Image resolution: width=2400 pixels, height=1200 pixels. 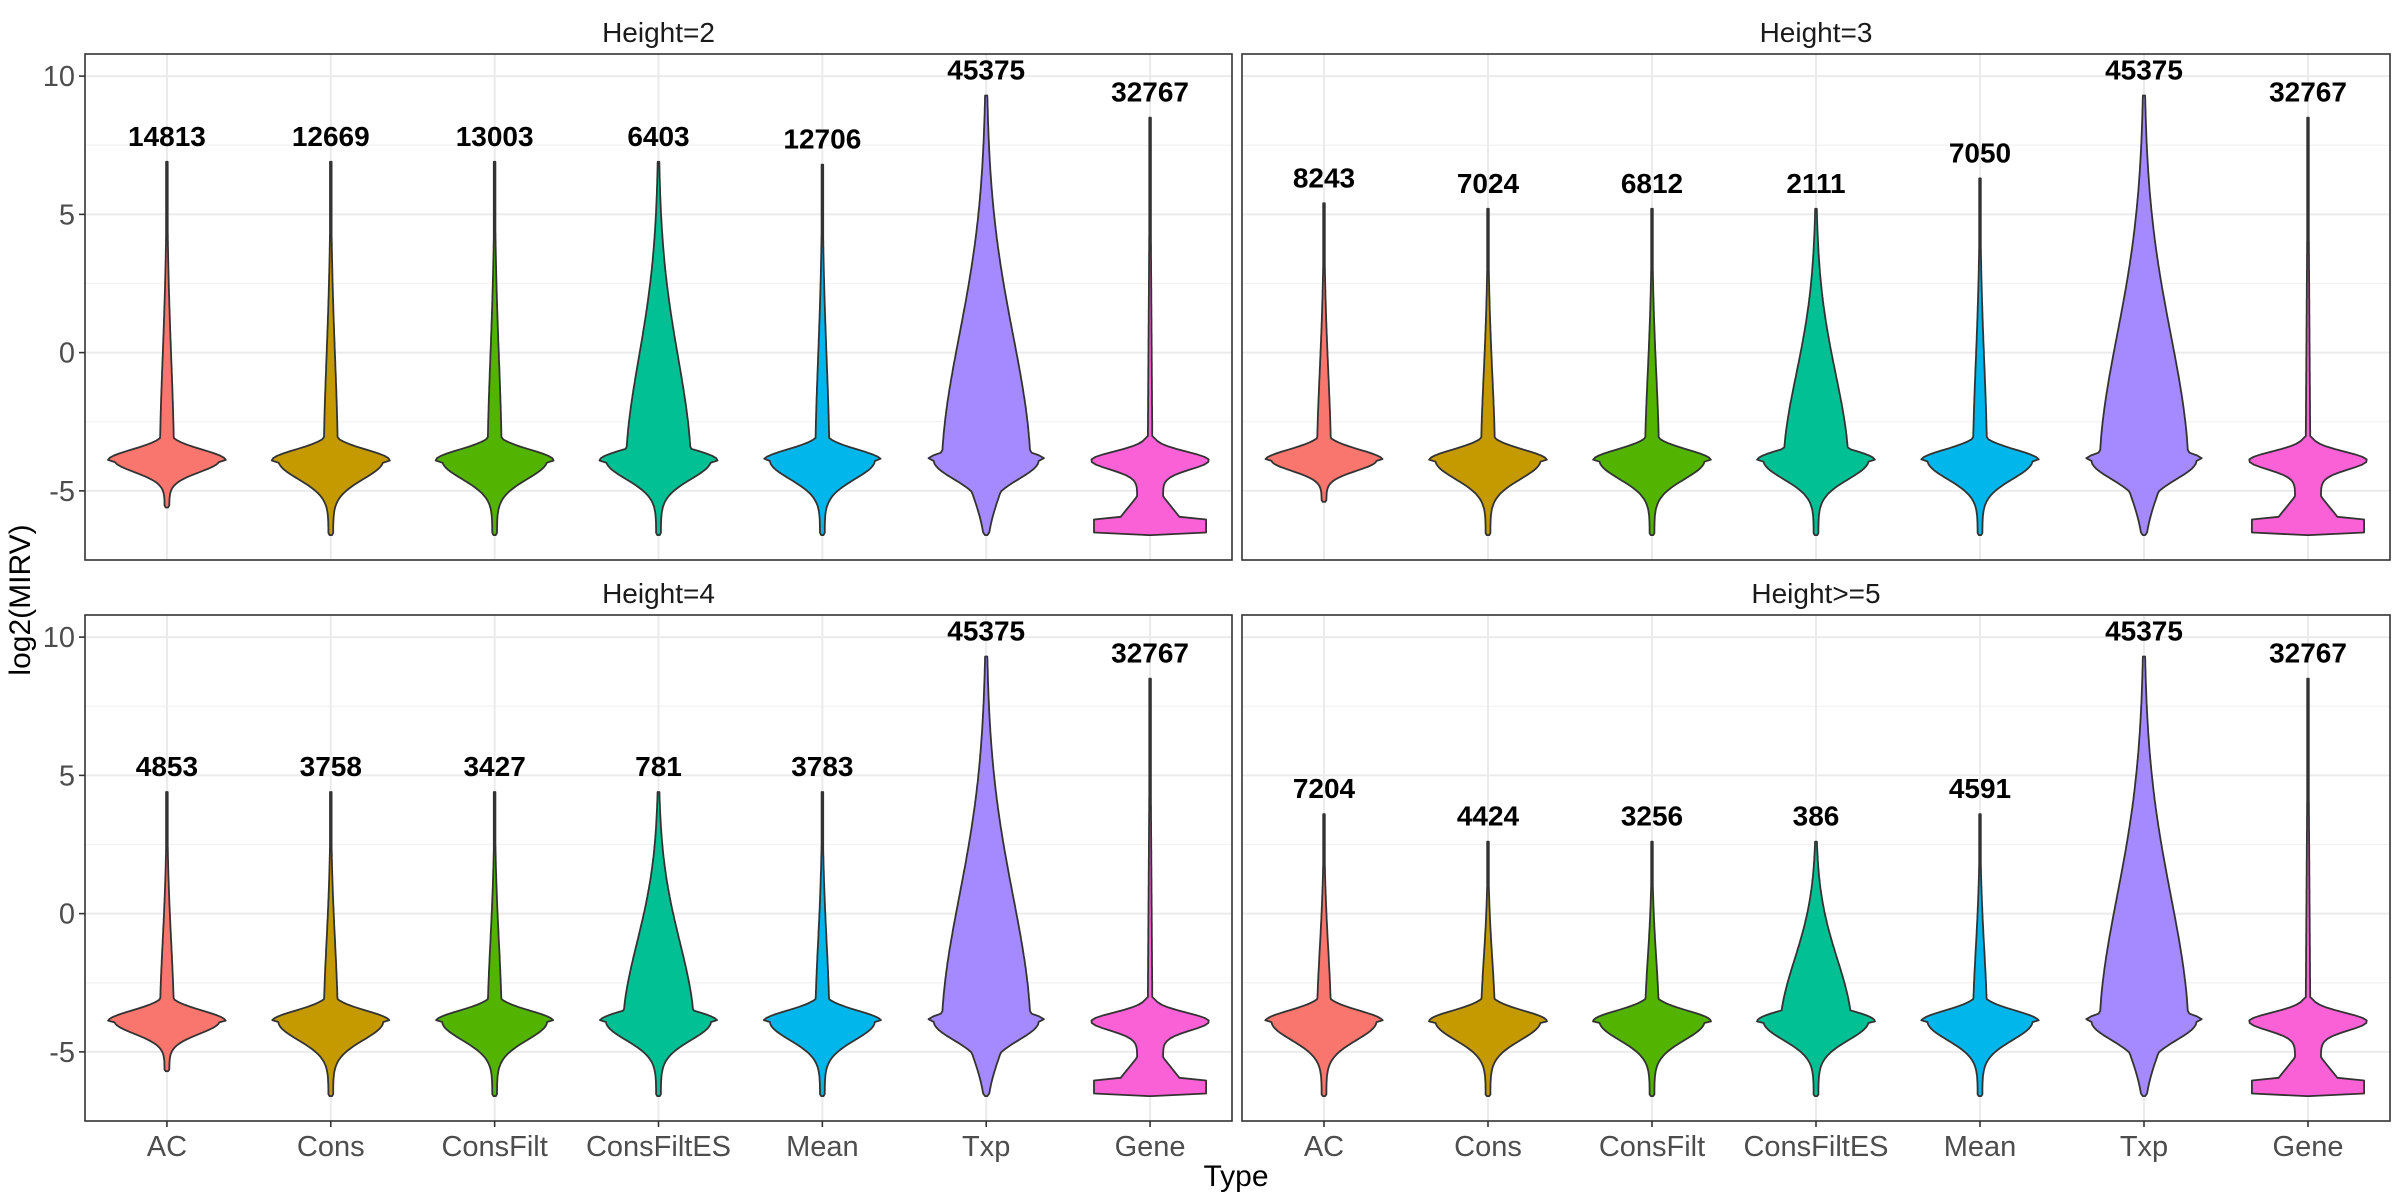 What do you see at coordinates (167, 136) in the screenshot?
I see `count-label: 14813` at bounding box center [167, 136].